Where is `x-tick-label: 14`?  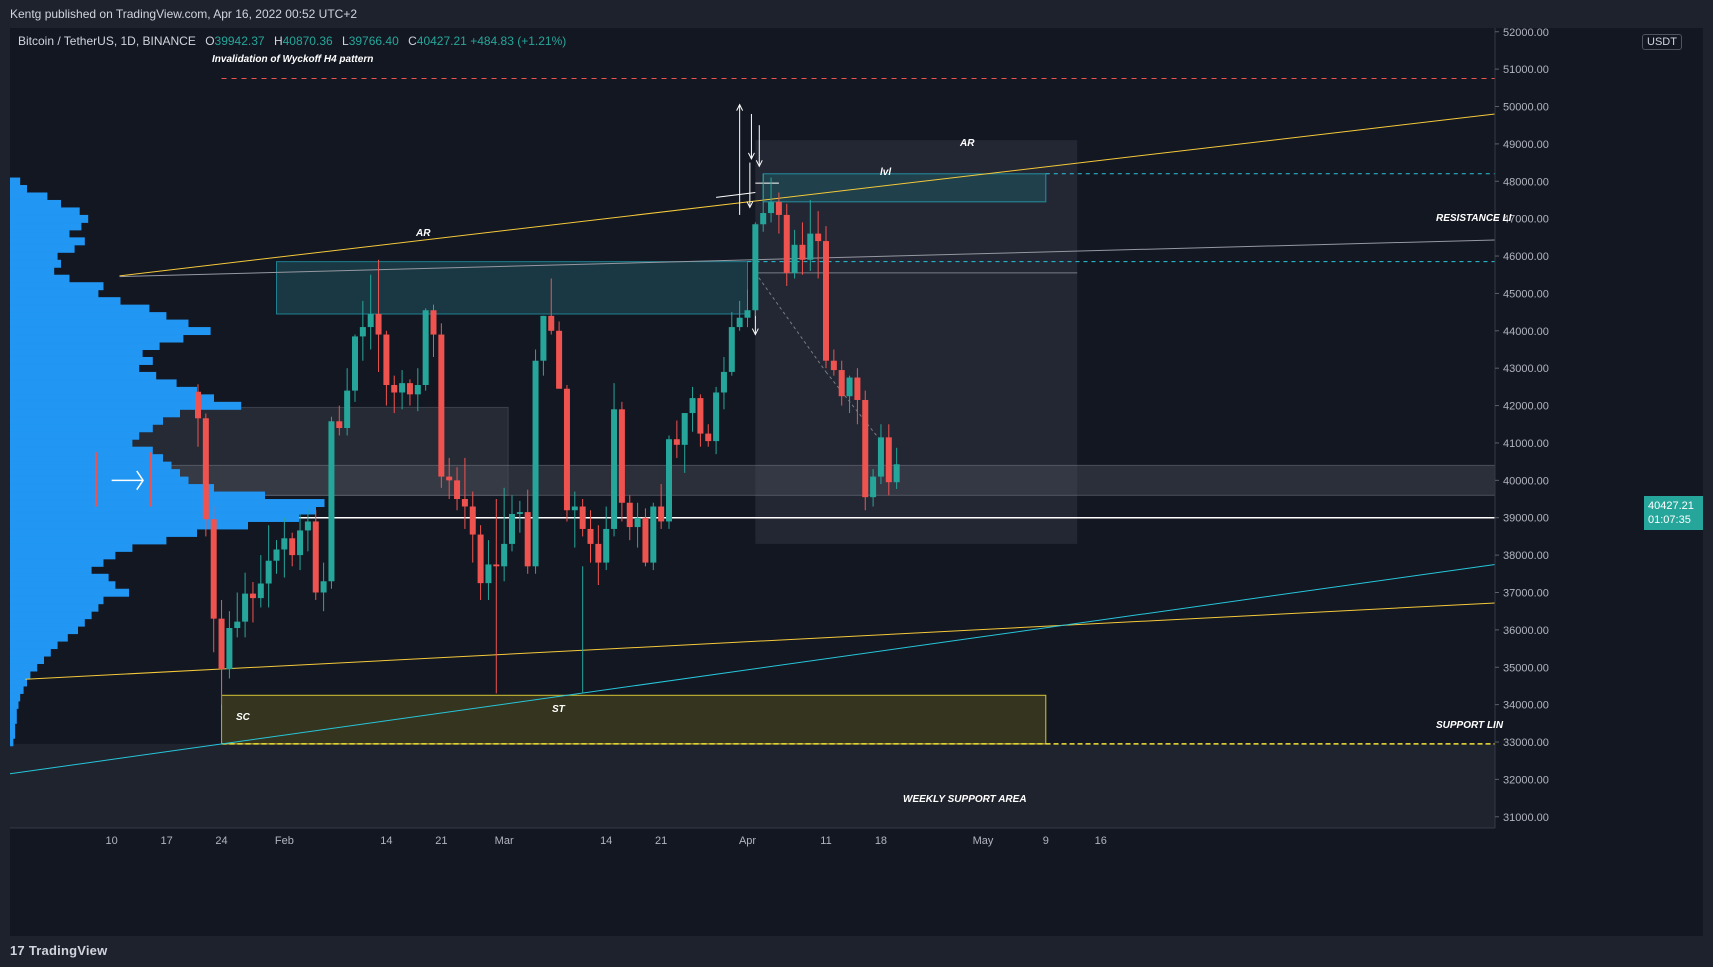
x-tick-label: 14 is located at coordinates (386, 841).